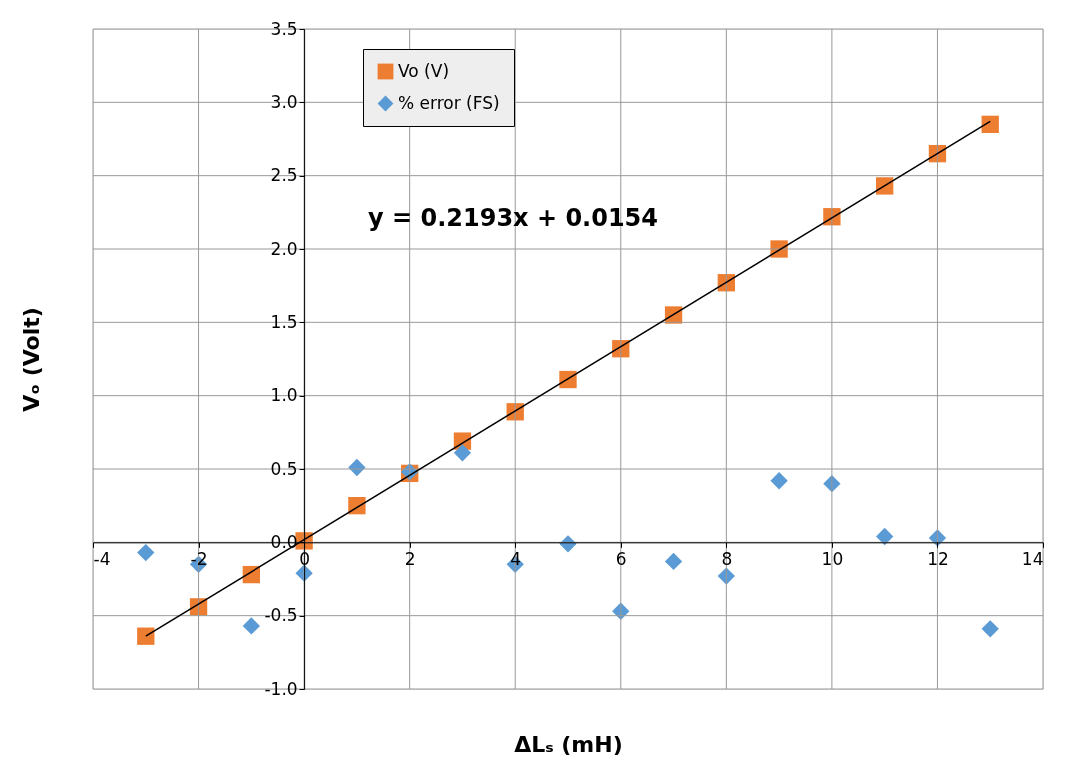  What do you see at coordinates (410, 558) in the screenshot?
I see `x-tick-label: 2` at bounding box center [410, 558].